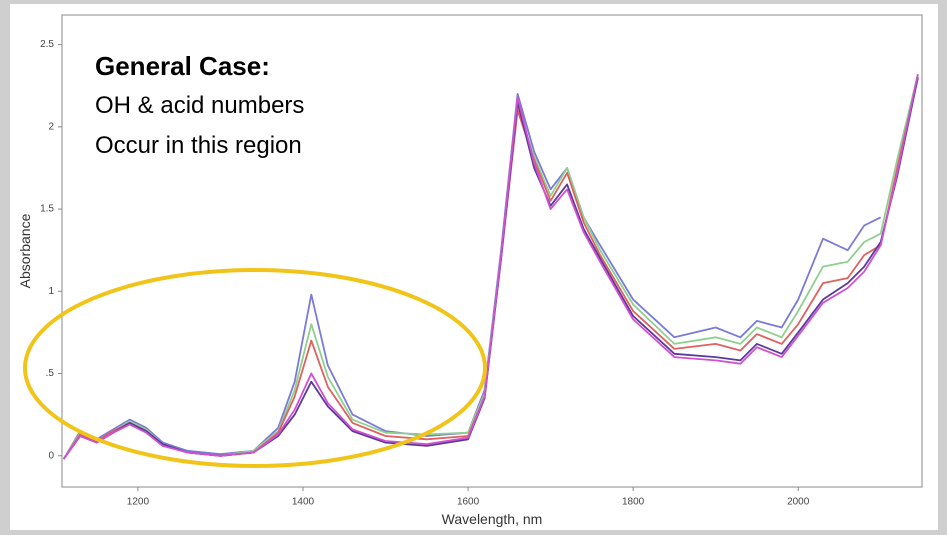 Image resolution: width=947 pixels, height=535 pixels. What do you see at coordinates (468, 502) in the screenshot?
I see `x-tick-label: 1600` at bounding box center [468, 502].